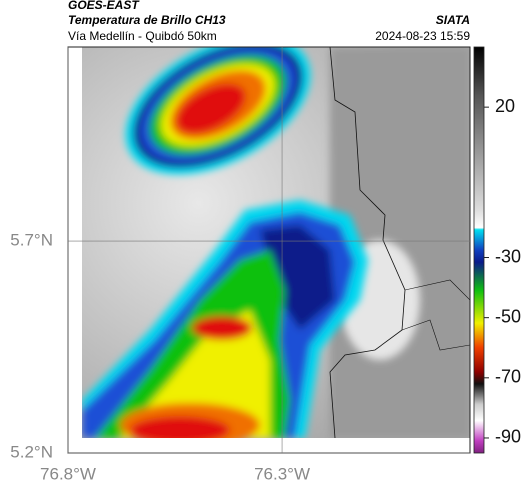 Image resolution: width=526 pixels, height=496 pixels. I want to click on header-title: GOES-EAST, so click(104, 6).